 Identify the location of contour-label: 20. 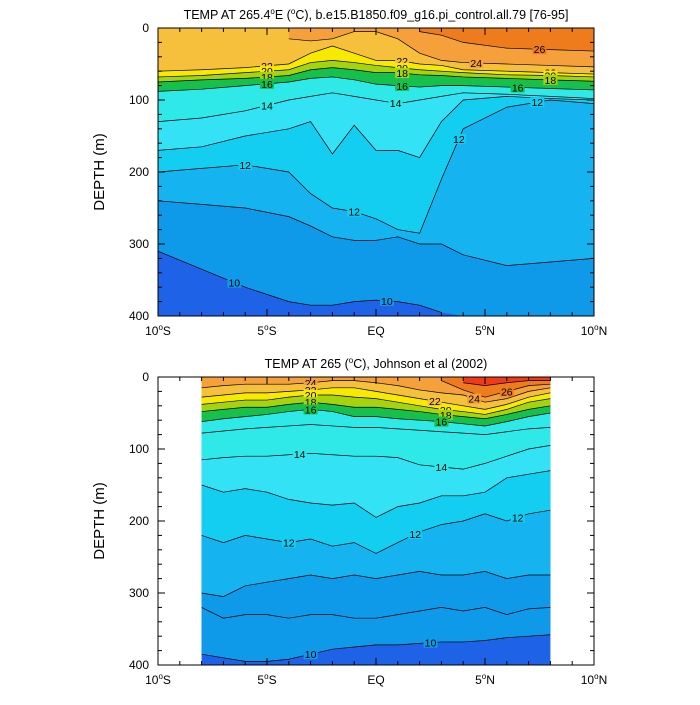
(311, 396).